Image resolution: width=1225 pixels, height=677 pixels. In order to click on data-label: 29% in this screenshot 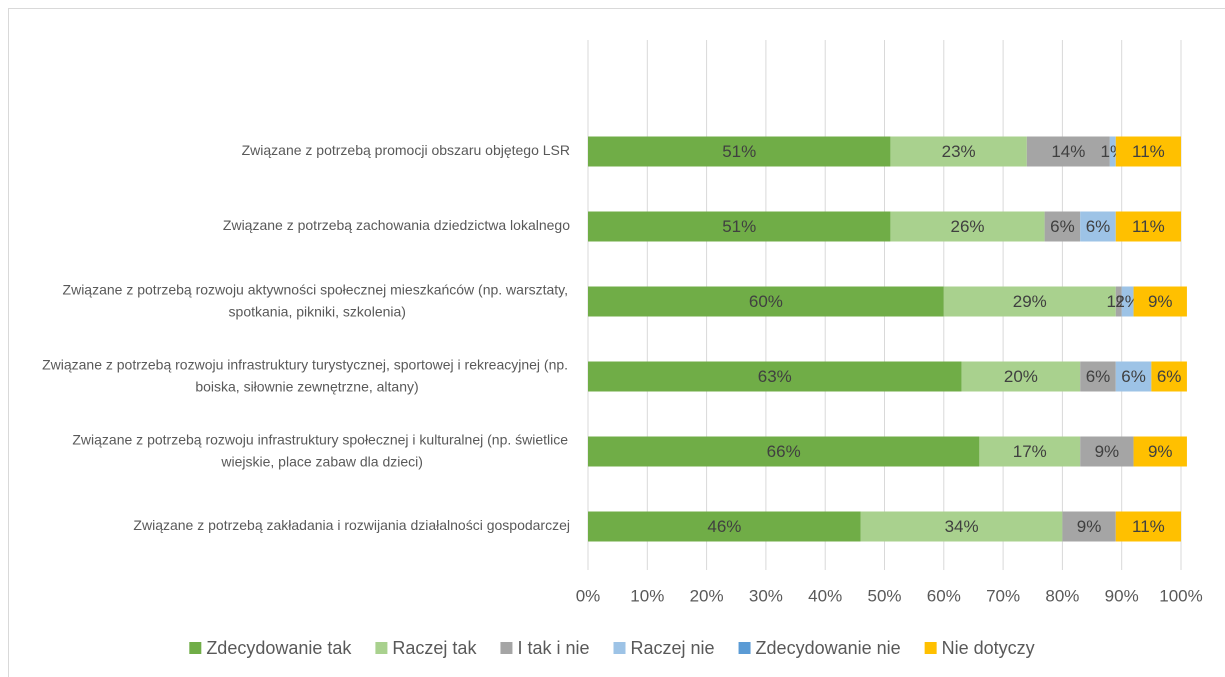, I will do `click(1030, 301)`.